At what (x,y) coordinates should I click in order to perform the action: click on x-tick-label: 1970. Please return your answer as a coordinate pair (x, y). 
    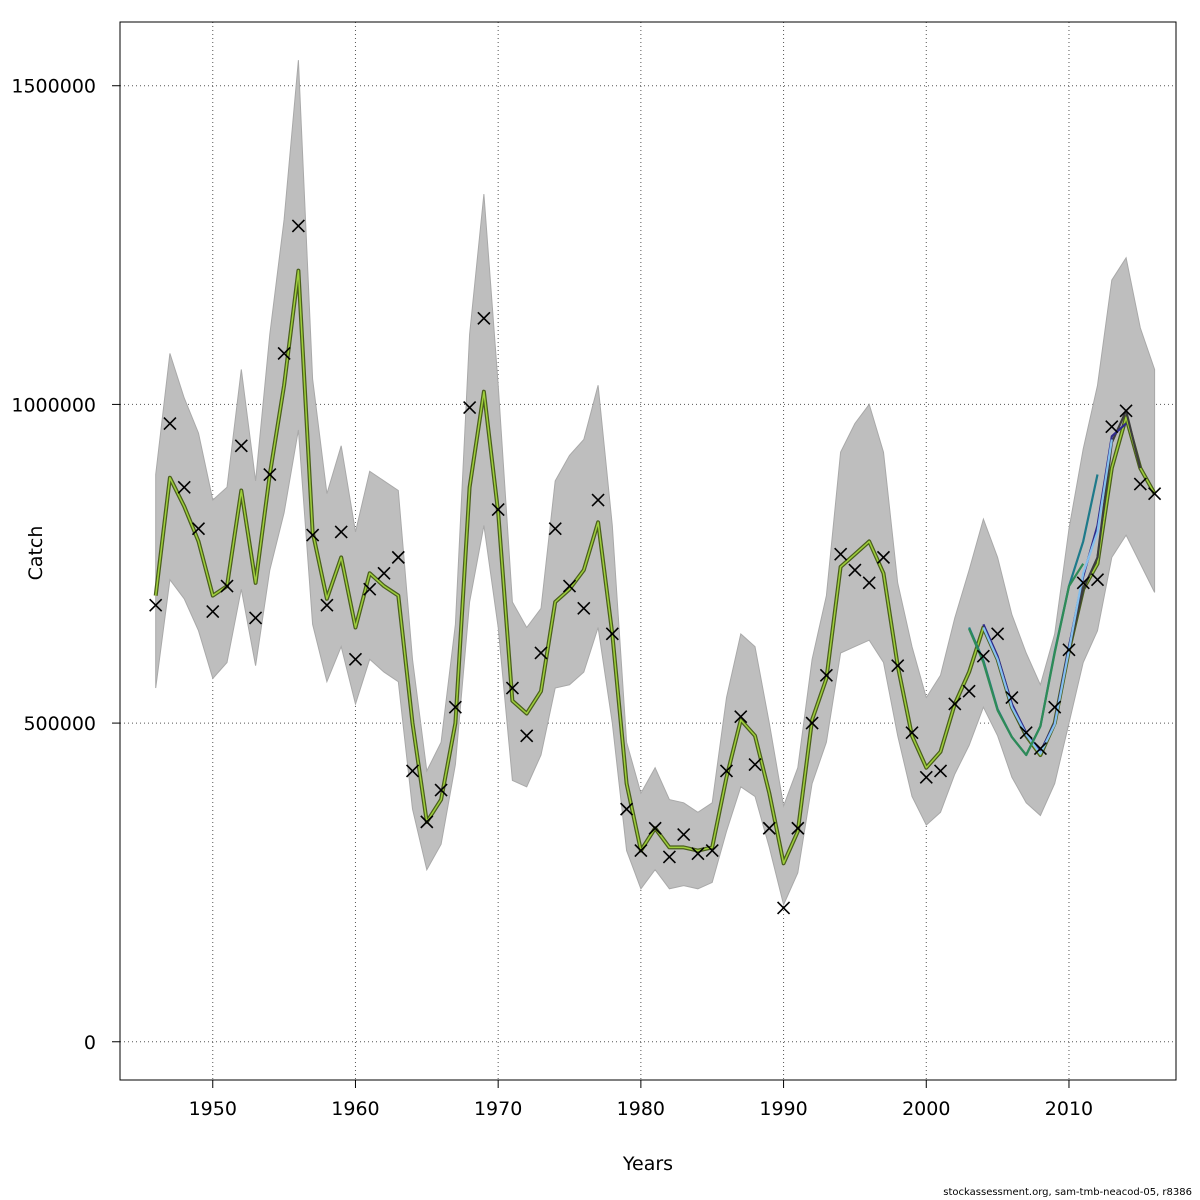
    Looking at the image, I should click on (498, 1109).